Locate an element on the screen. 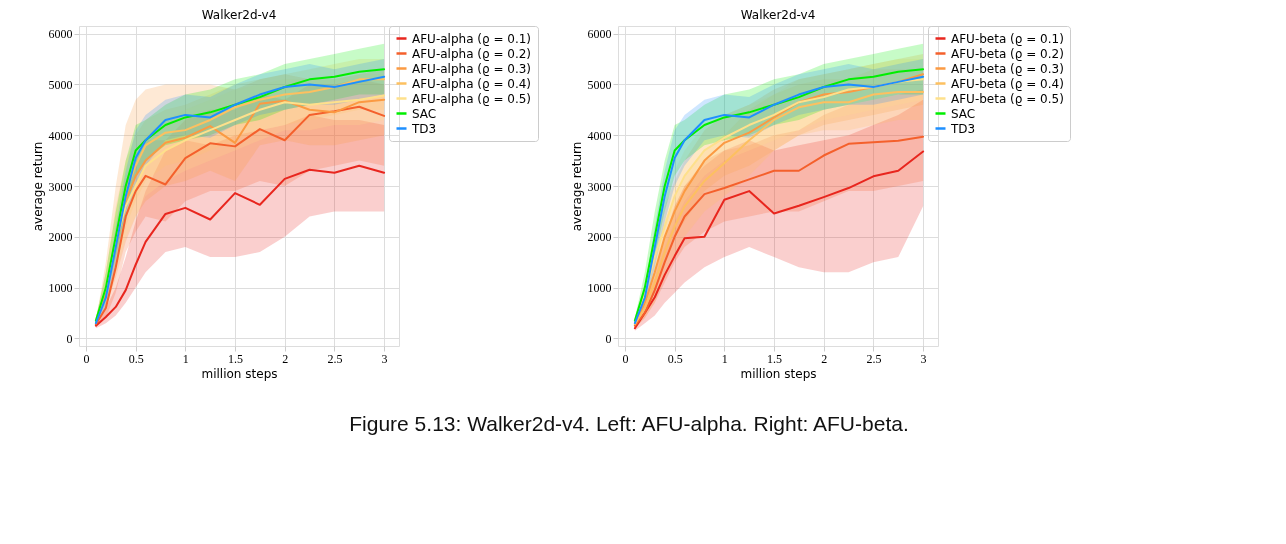 Image resolution: width=1286 pixels, height=544 pixels. legend-label: AFU-alpha (ϱ = 0.1) is located at coordinates (472, 38).